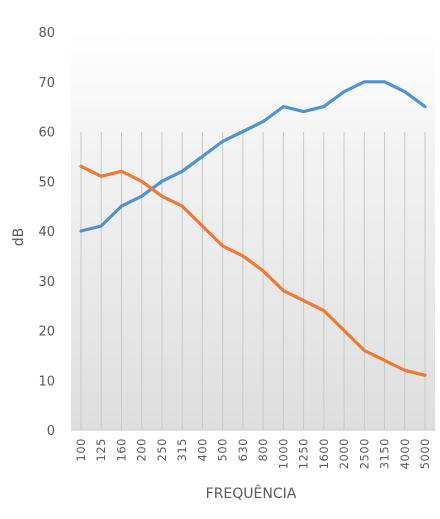  Describe the element at coordinates (51, 431) in the screenshot. I see `y-tick-label: 0` at that location.